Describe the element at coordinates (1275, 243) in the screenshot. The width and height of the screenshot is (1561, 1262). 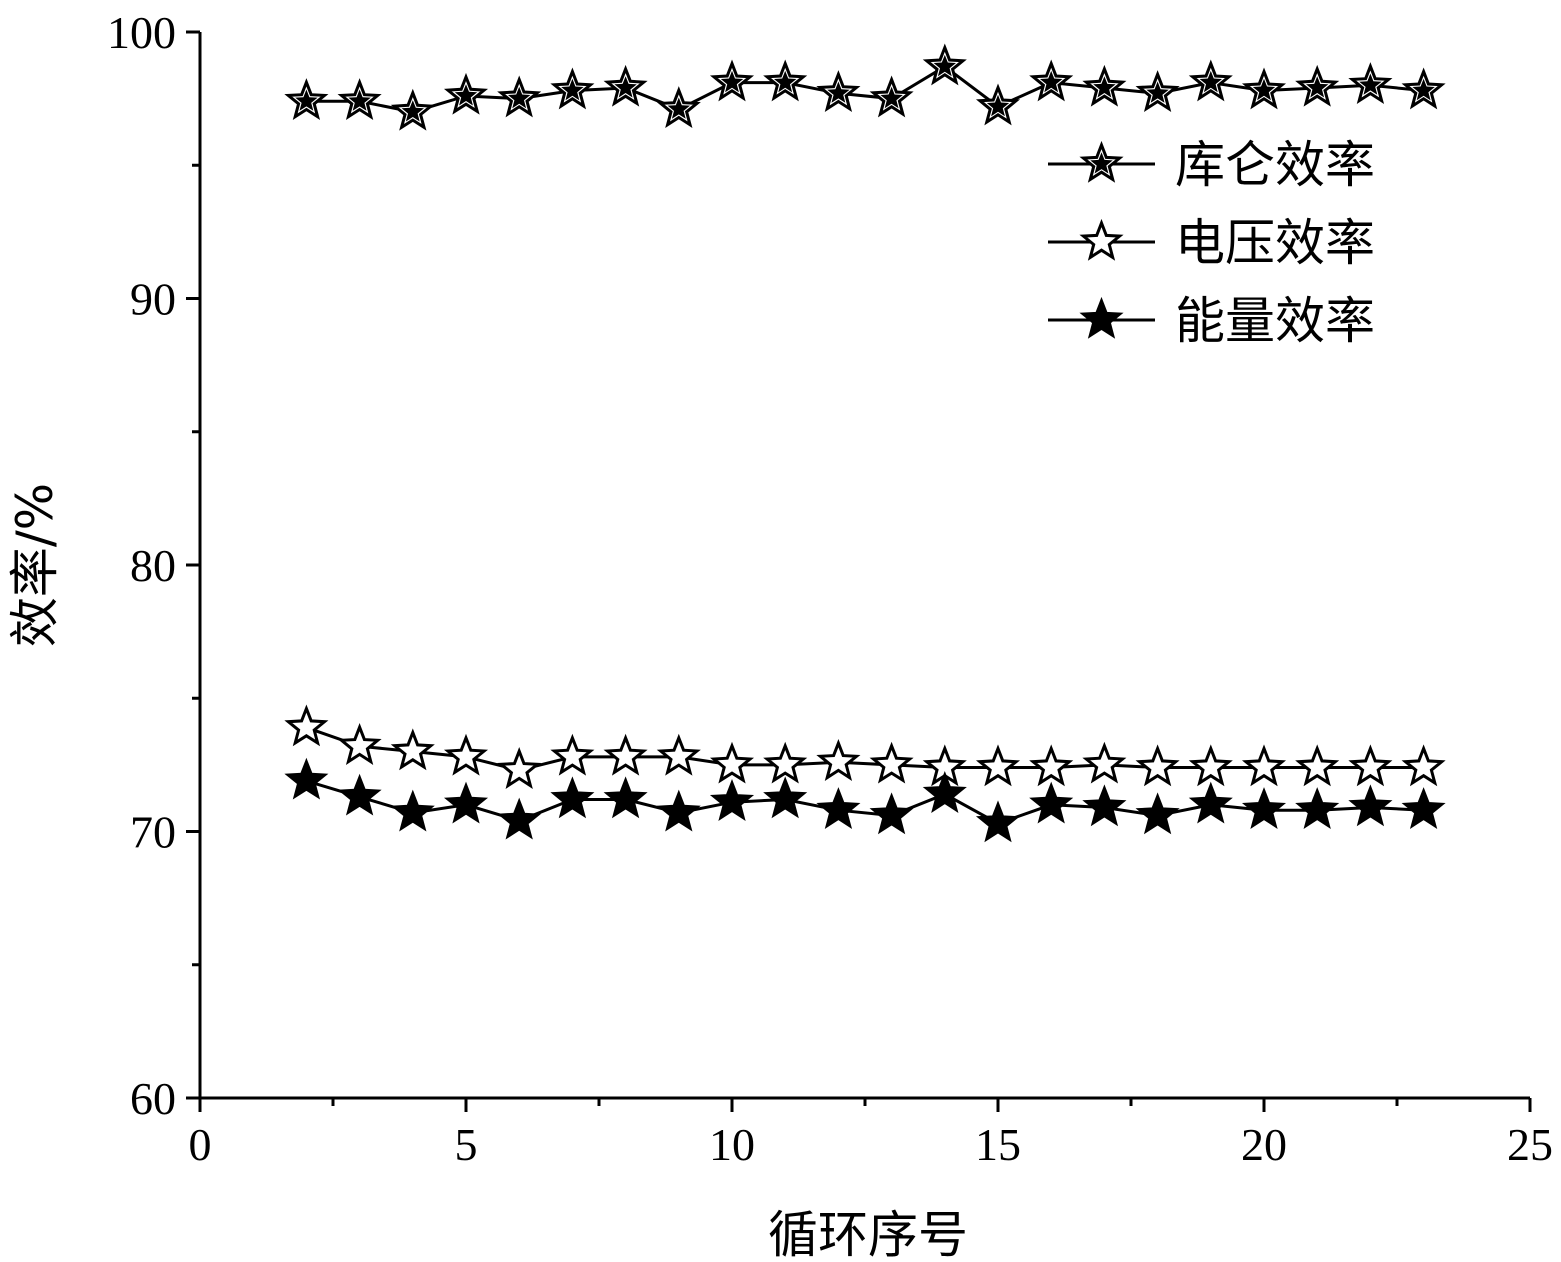
I see `legend-label: 电压效率` at that location.